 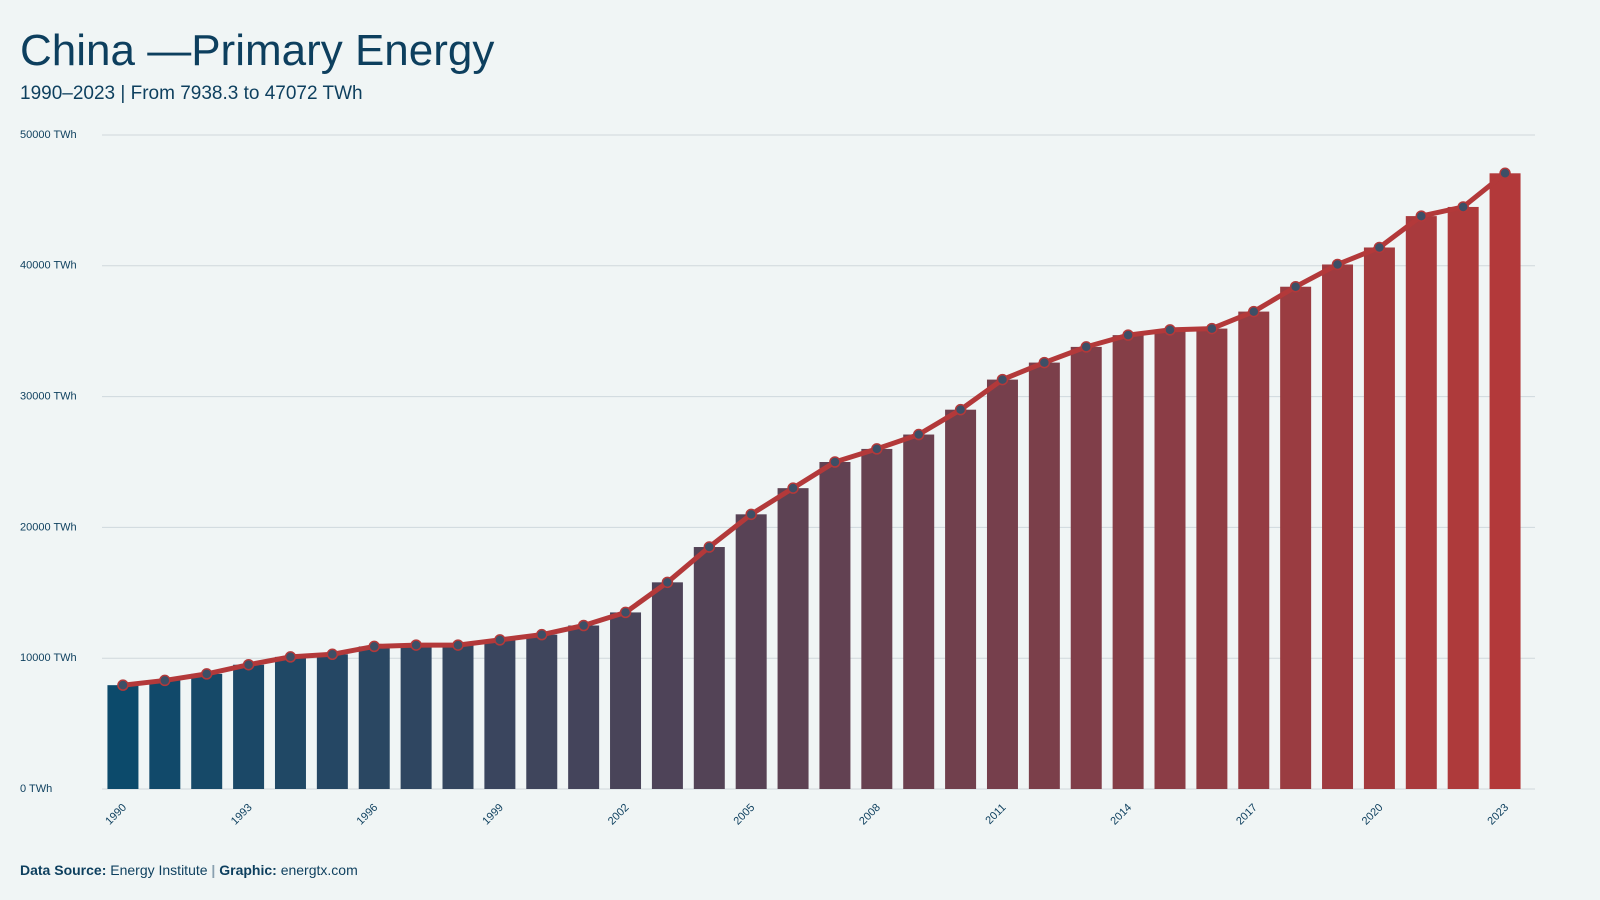 I want to click on y-tick-label: 40000 TWh, so click(x=48, y=266).